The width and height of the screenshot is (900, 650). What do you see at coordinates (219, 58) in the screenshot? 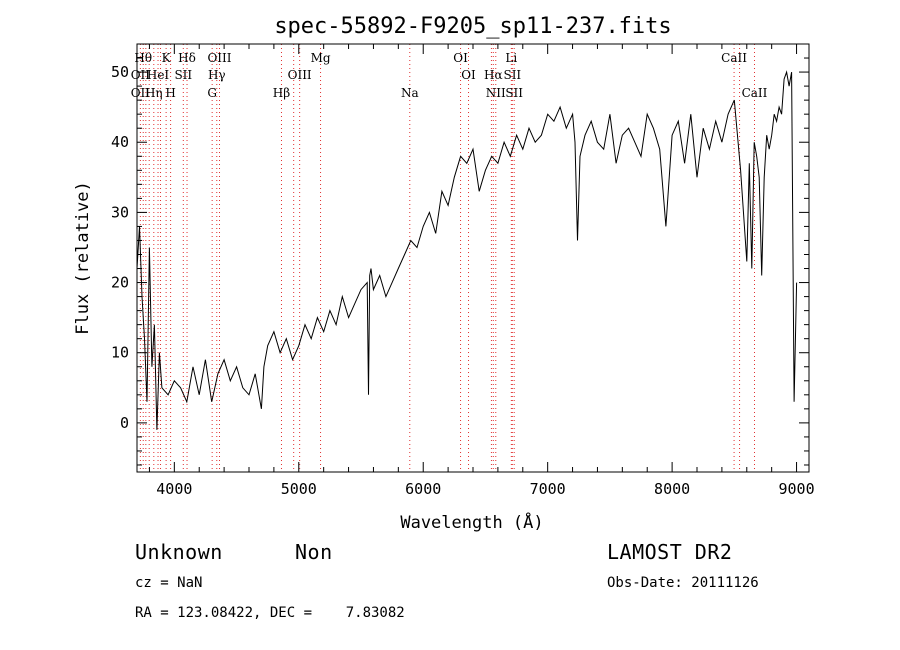
I see `line-label-row1-3: OIII` at bounding box center [219, 58].